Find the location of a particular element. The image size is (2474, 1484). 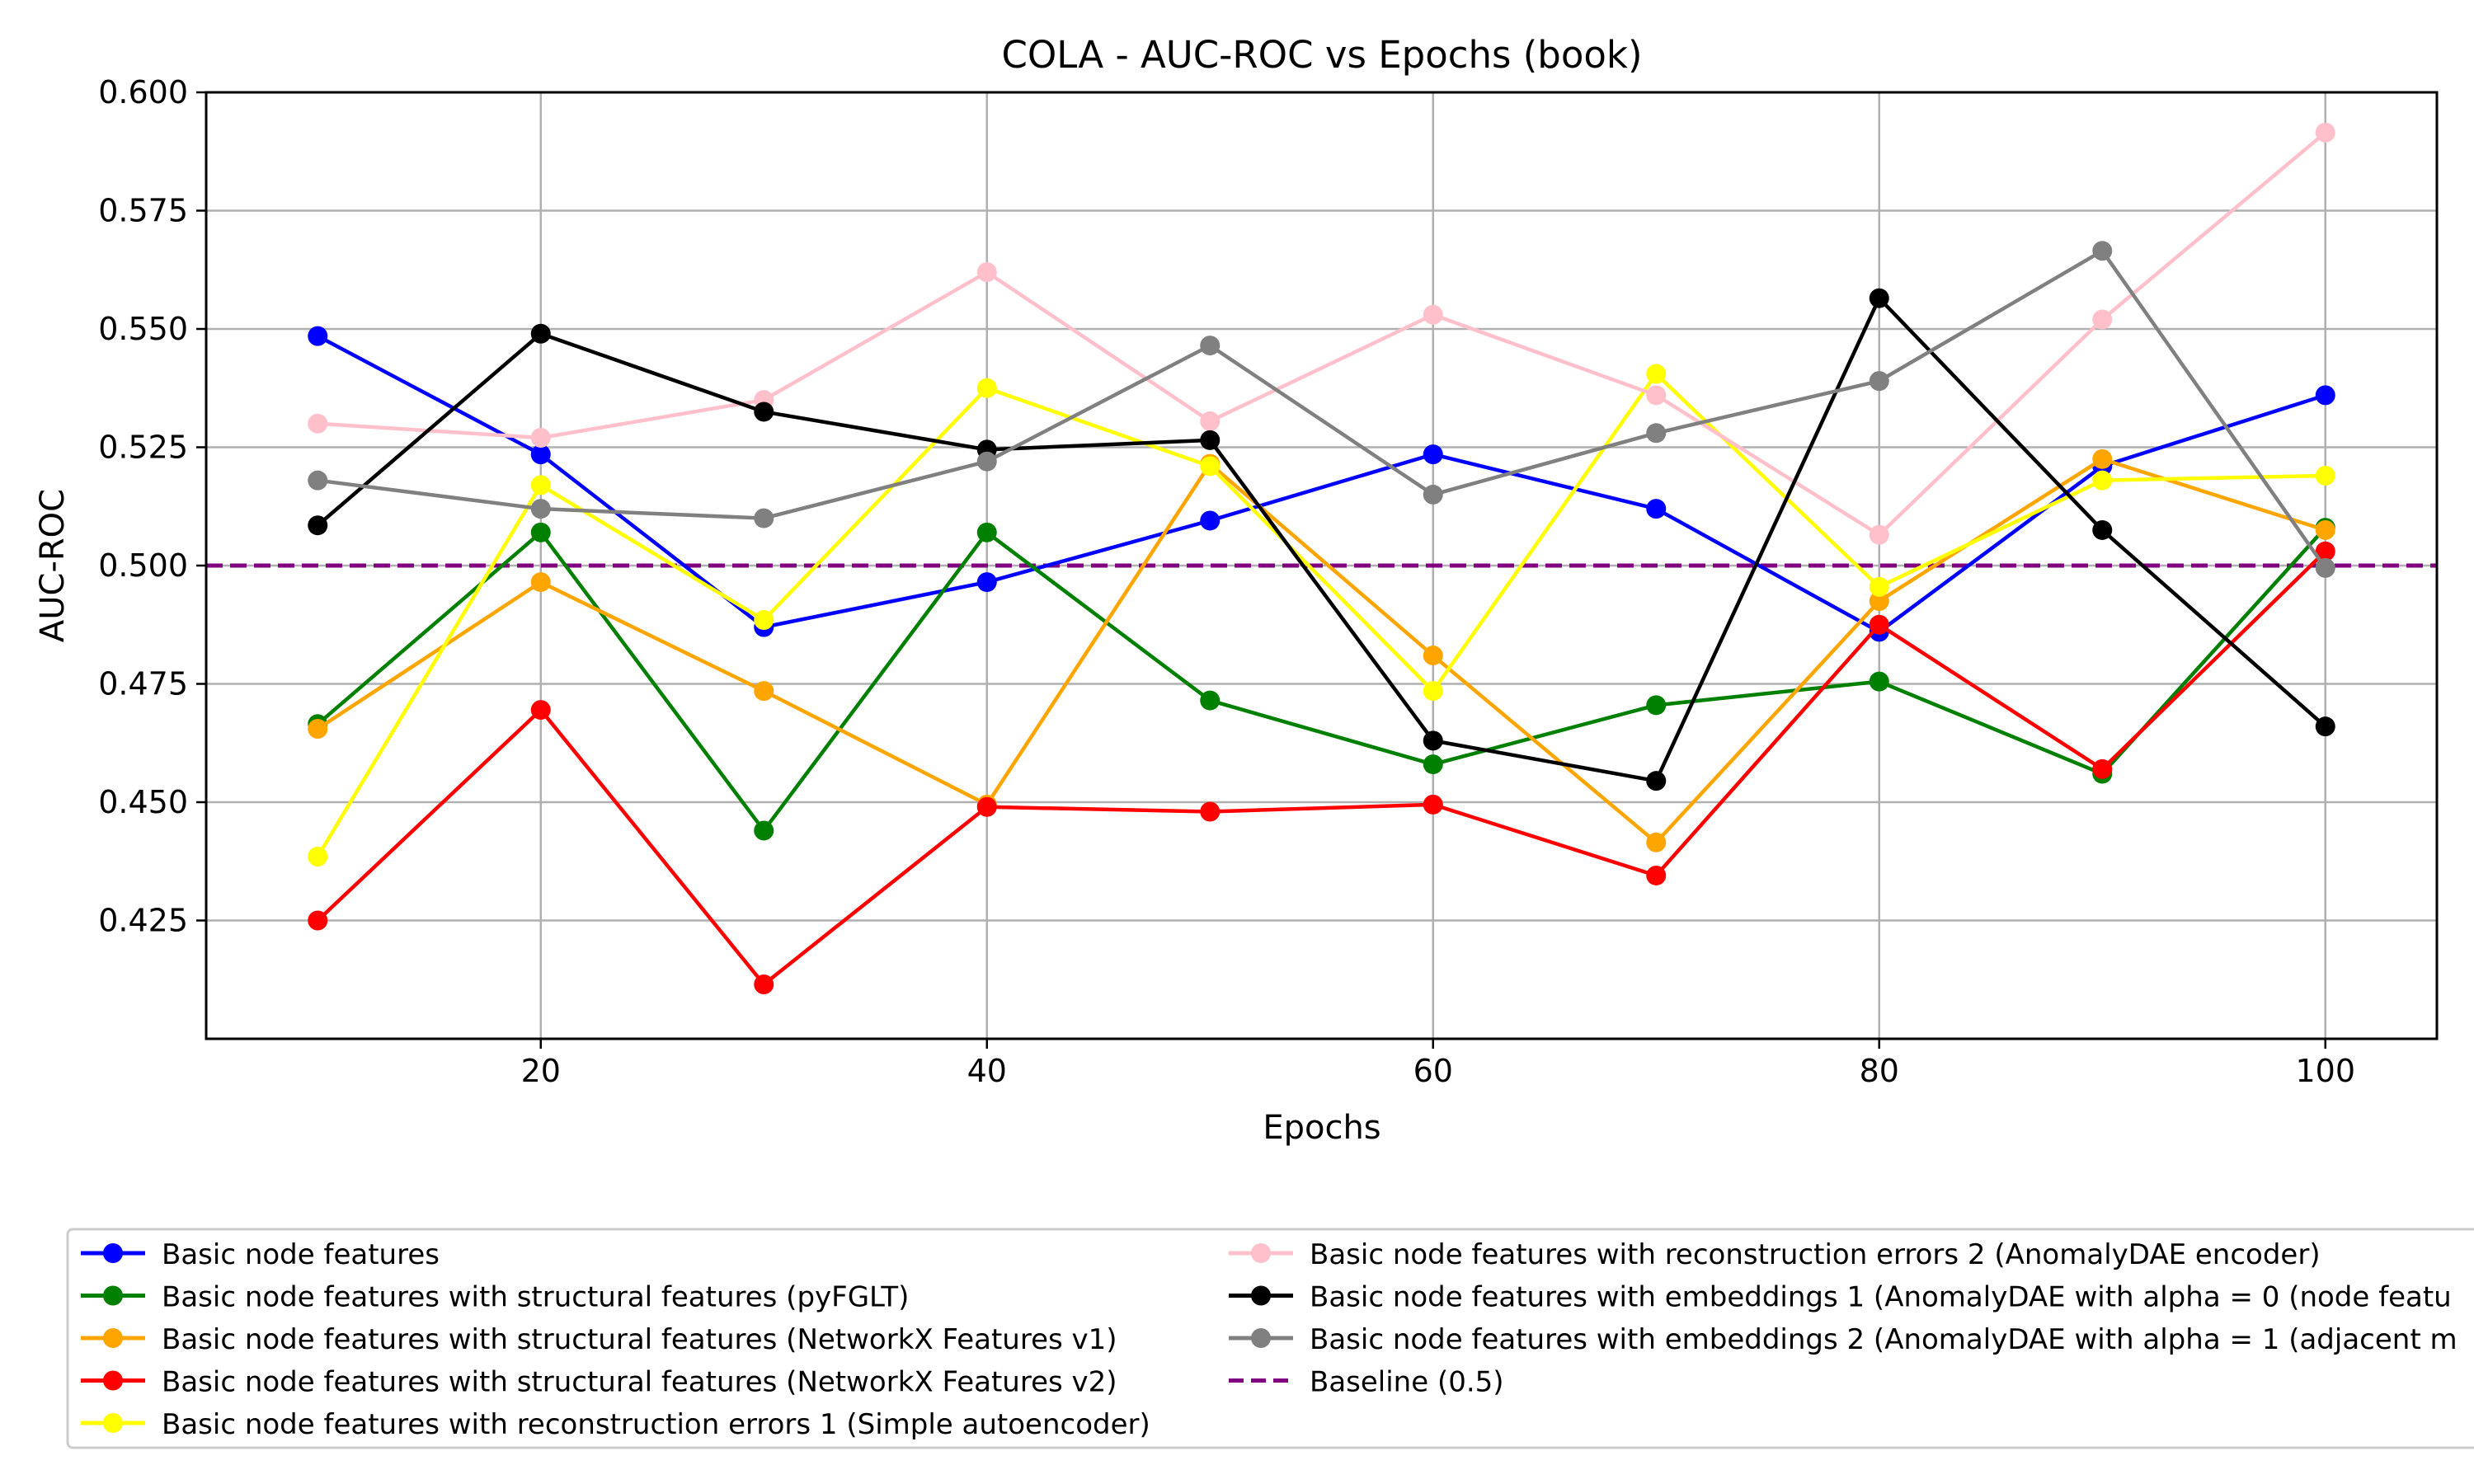

y-tick-label: 0.525 is located at coordinates (143, 448).